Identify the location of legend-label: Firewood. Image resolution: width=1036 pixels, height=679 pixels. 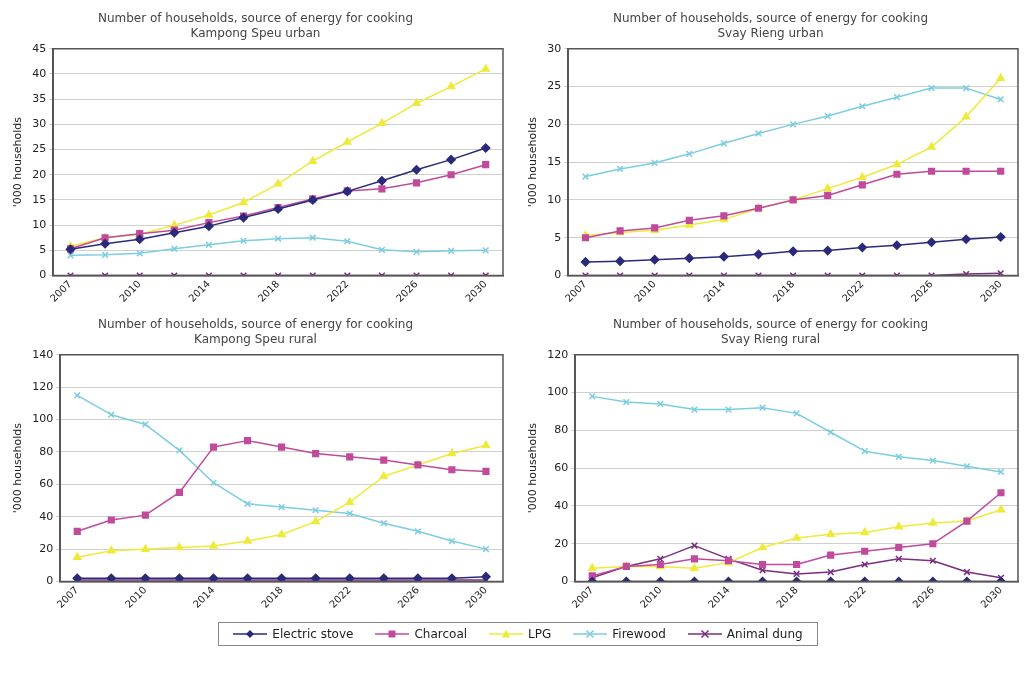
(639, 634).